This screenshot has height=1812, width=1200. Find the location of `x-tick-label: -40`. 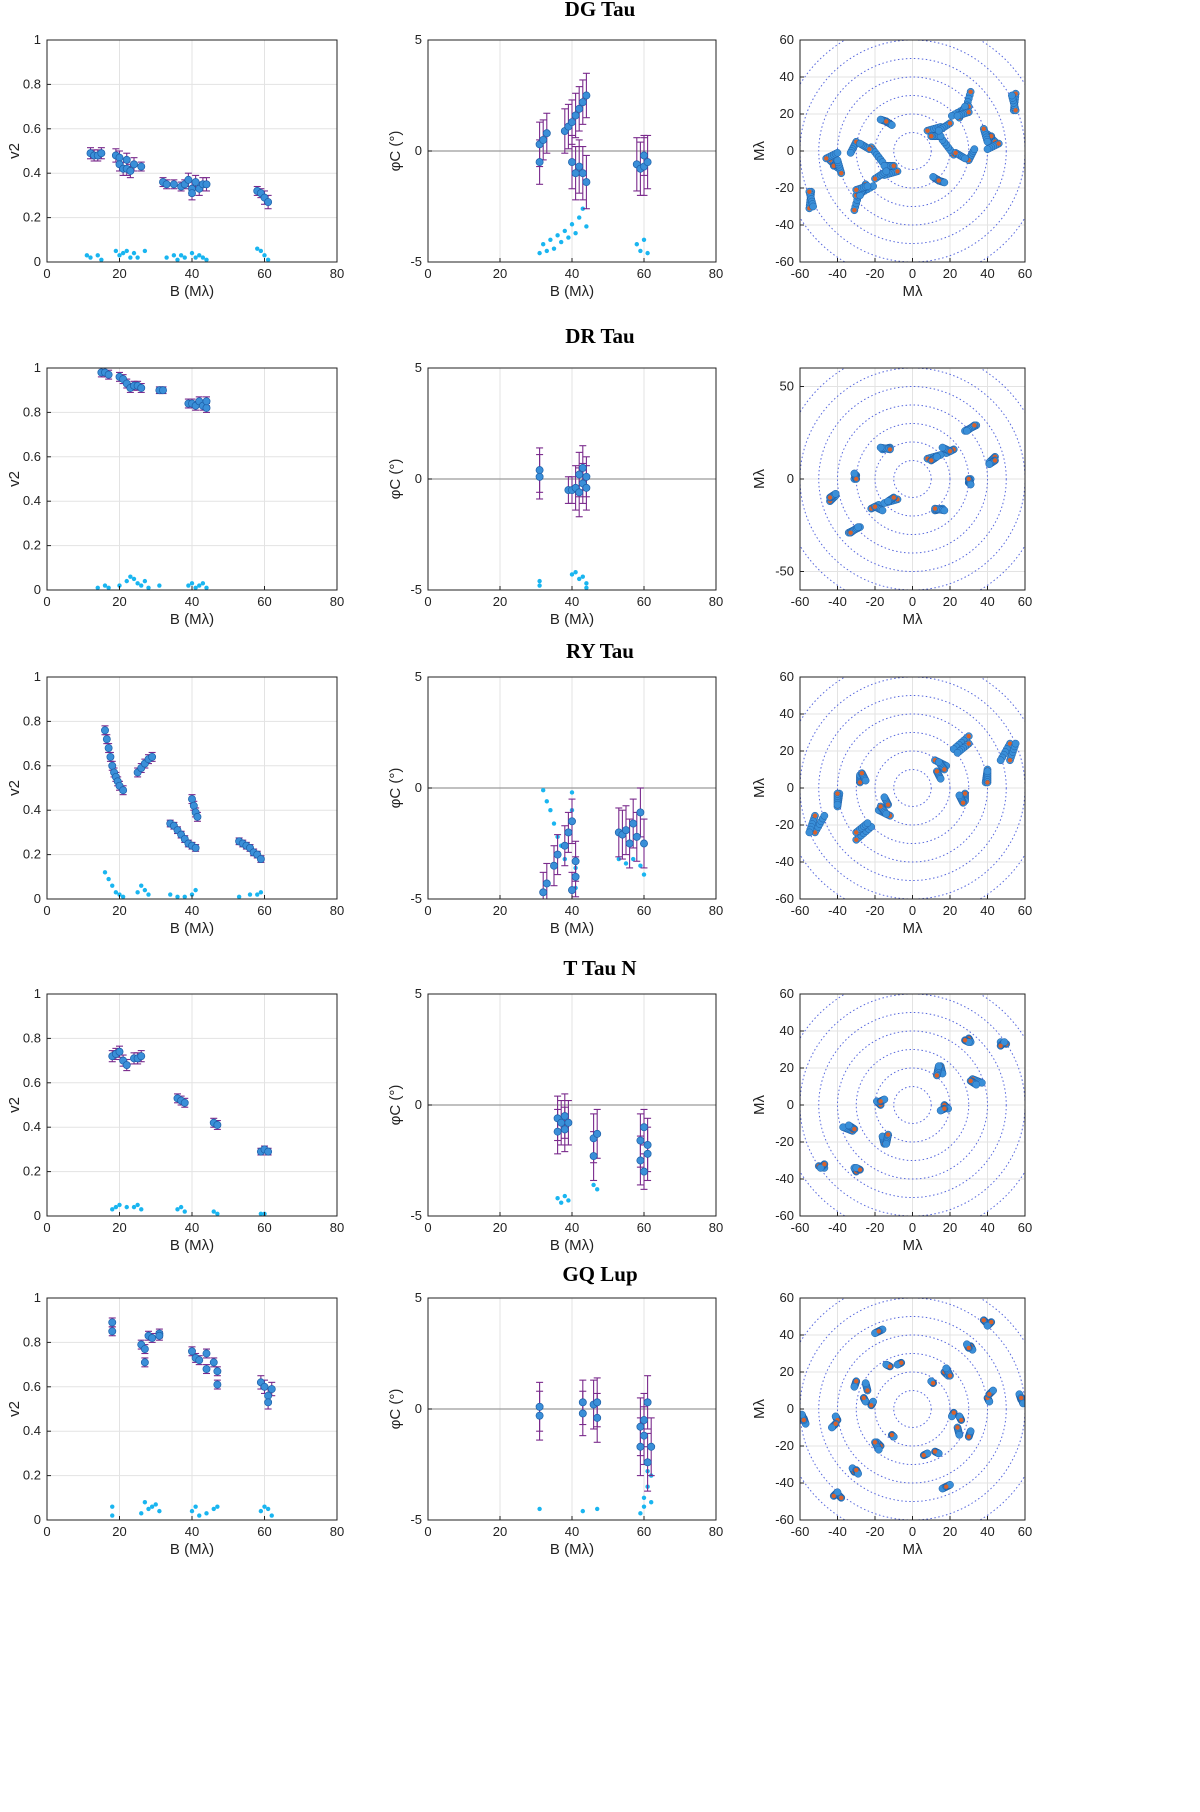

x-tick-label: -40 is located at coordinates (837, 1531).